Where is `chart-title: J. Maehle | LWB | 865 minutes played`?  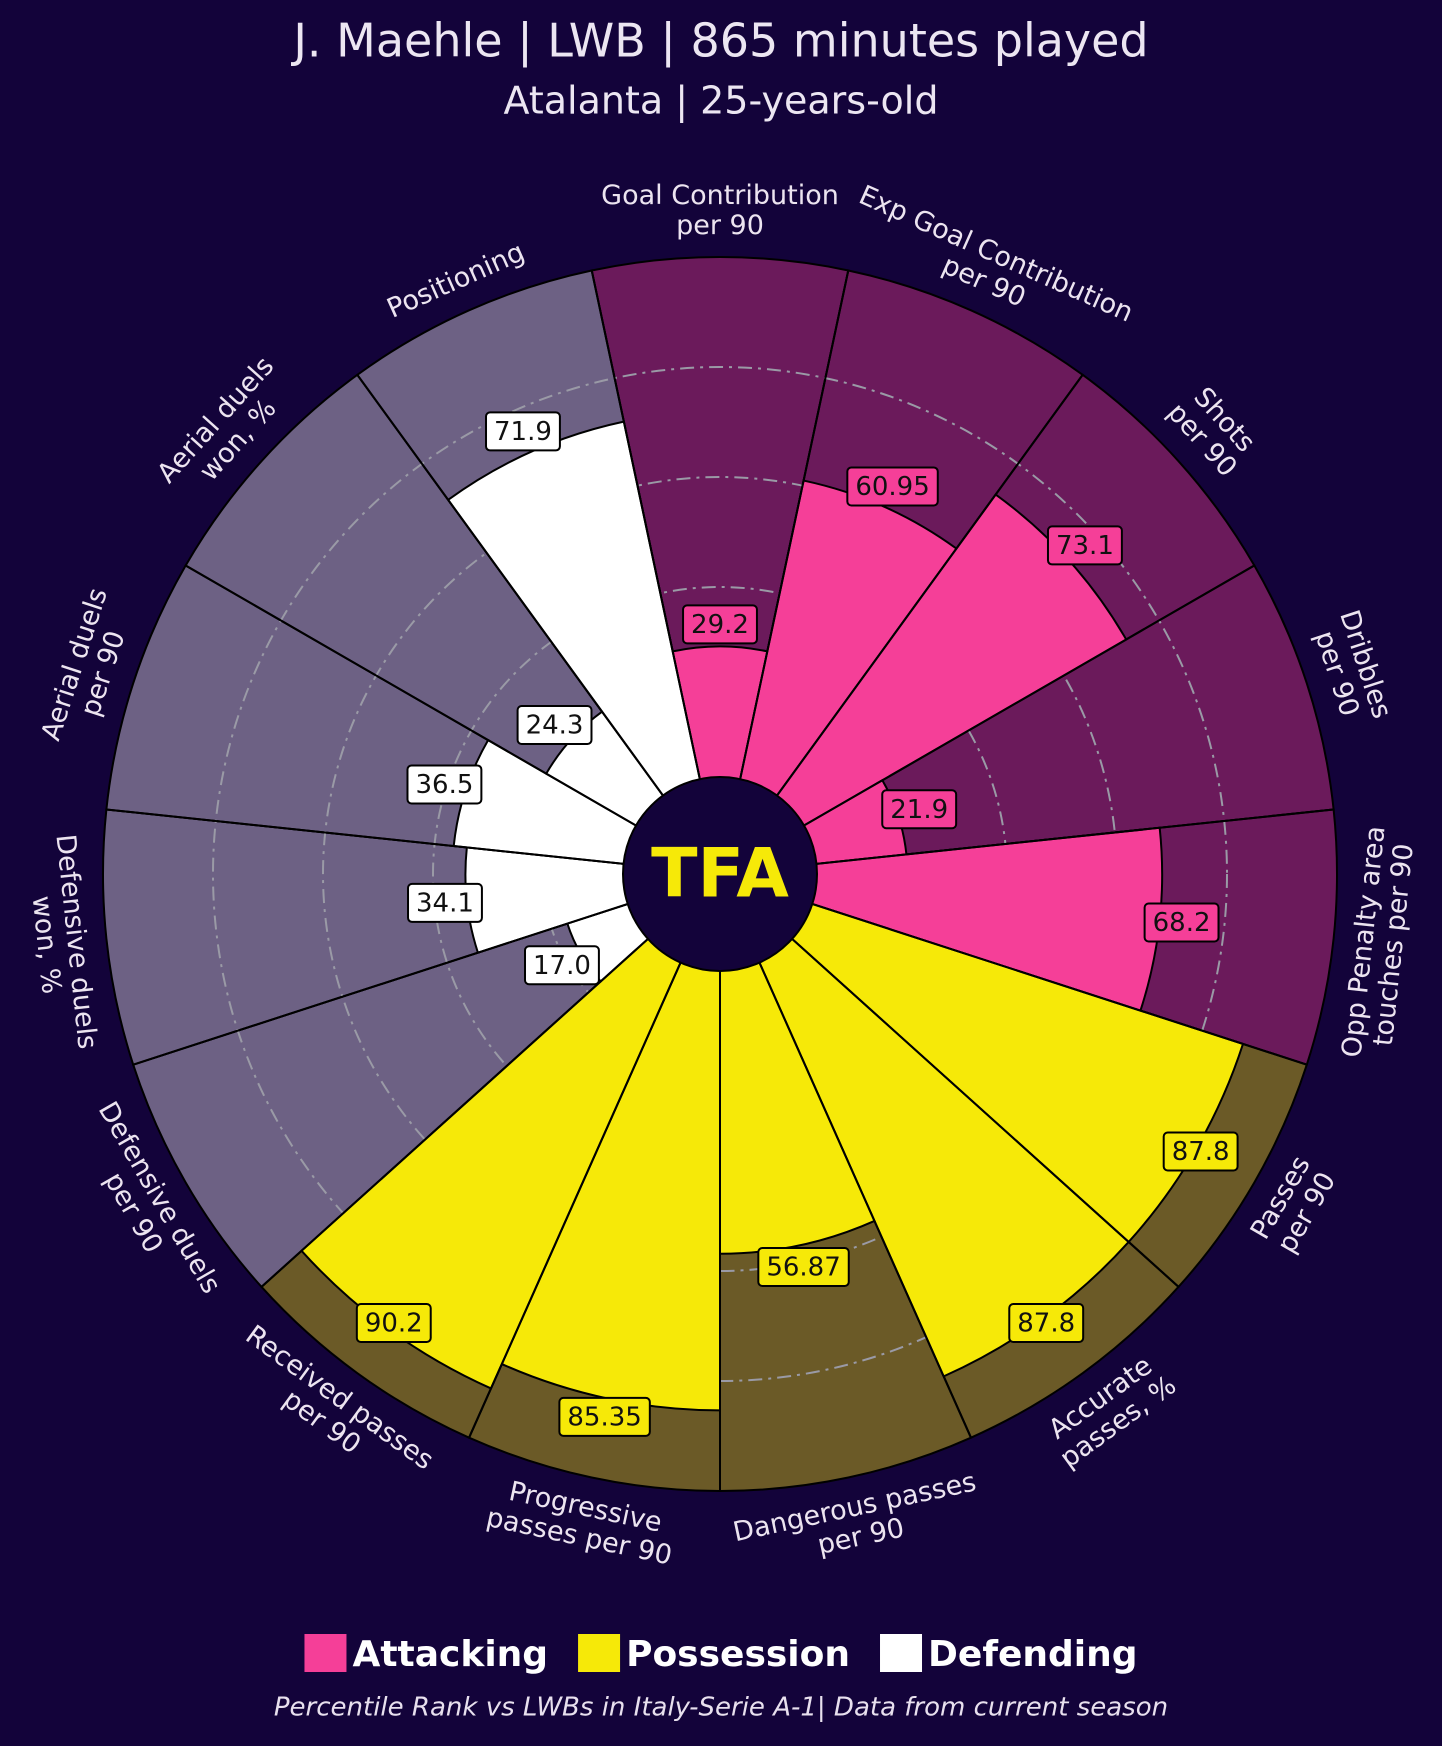
chart-title: J. Maehle | LWB | 865 minutes played is located at coordinates (719, 41).